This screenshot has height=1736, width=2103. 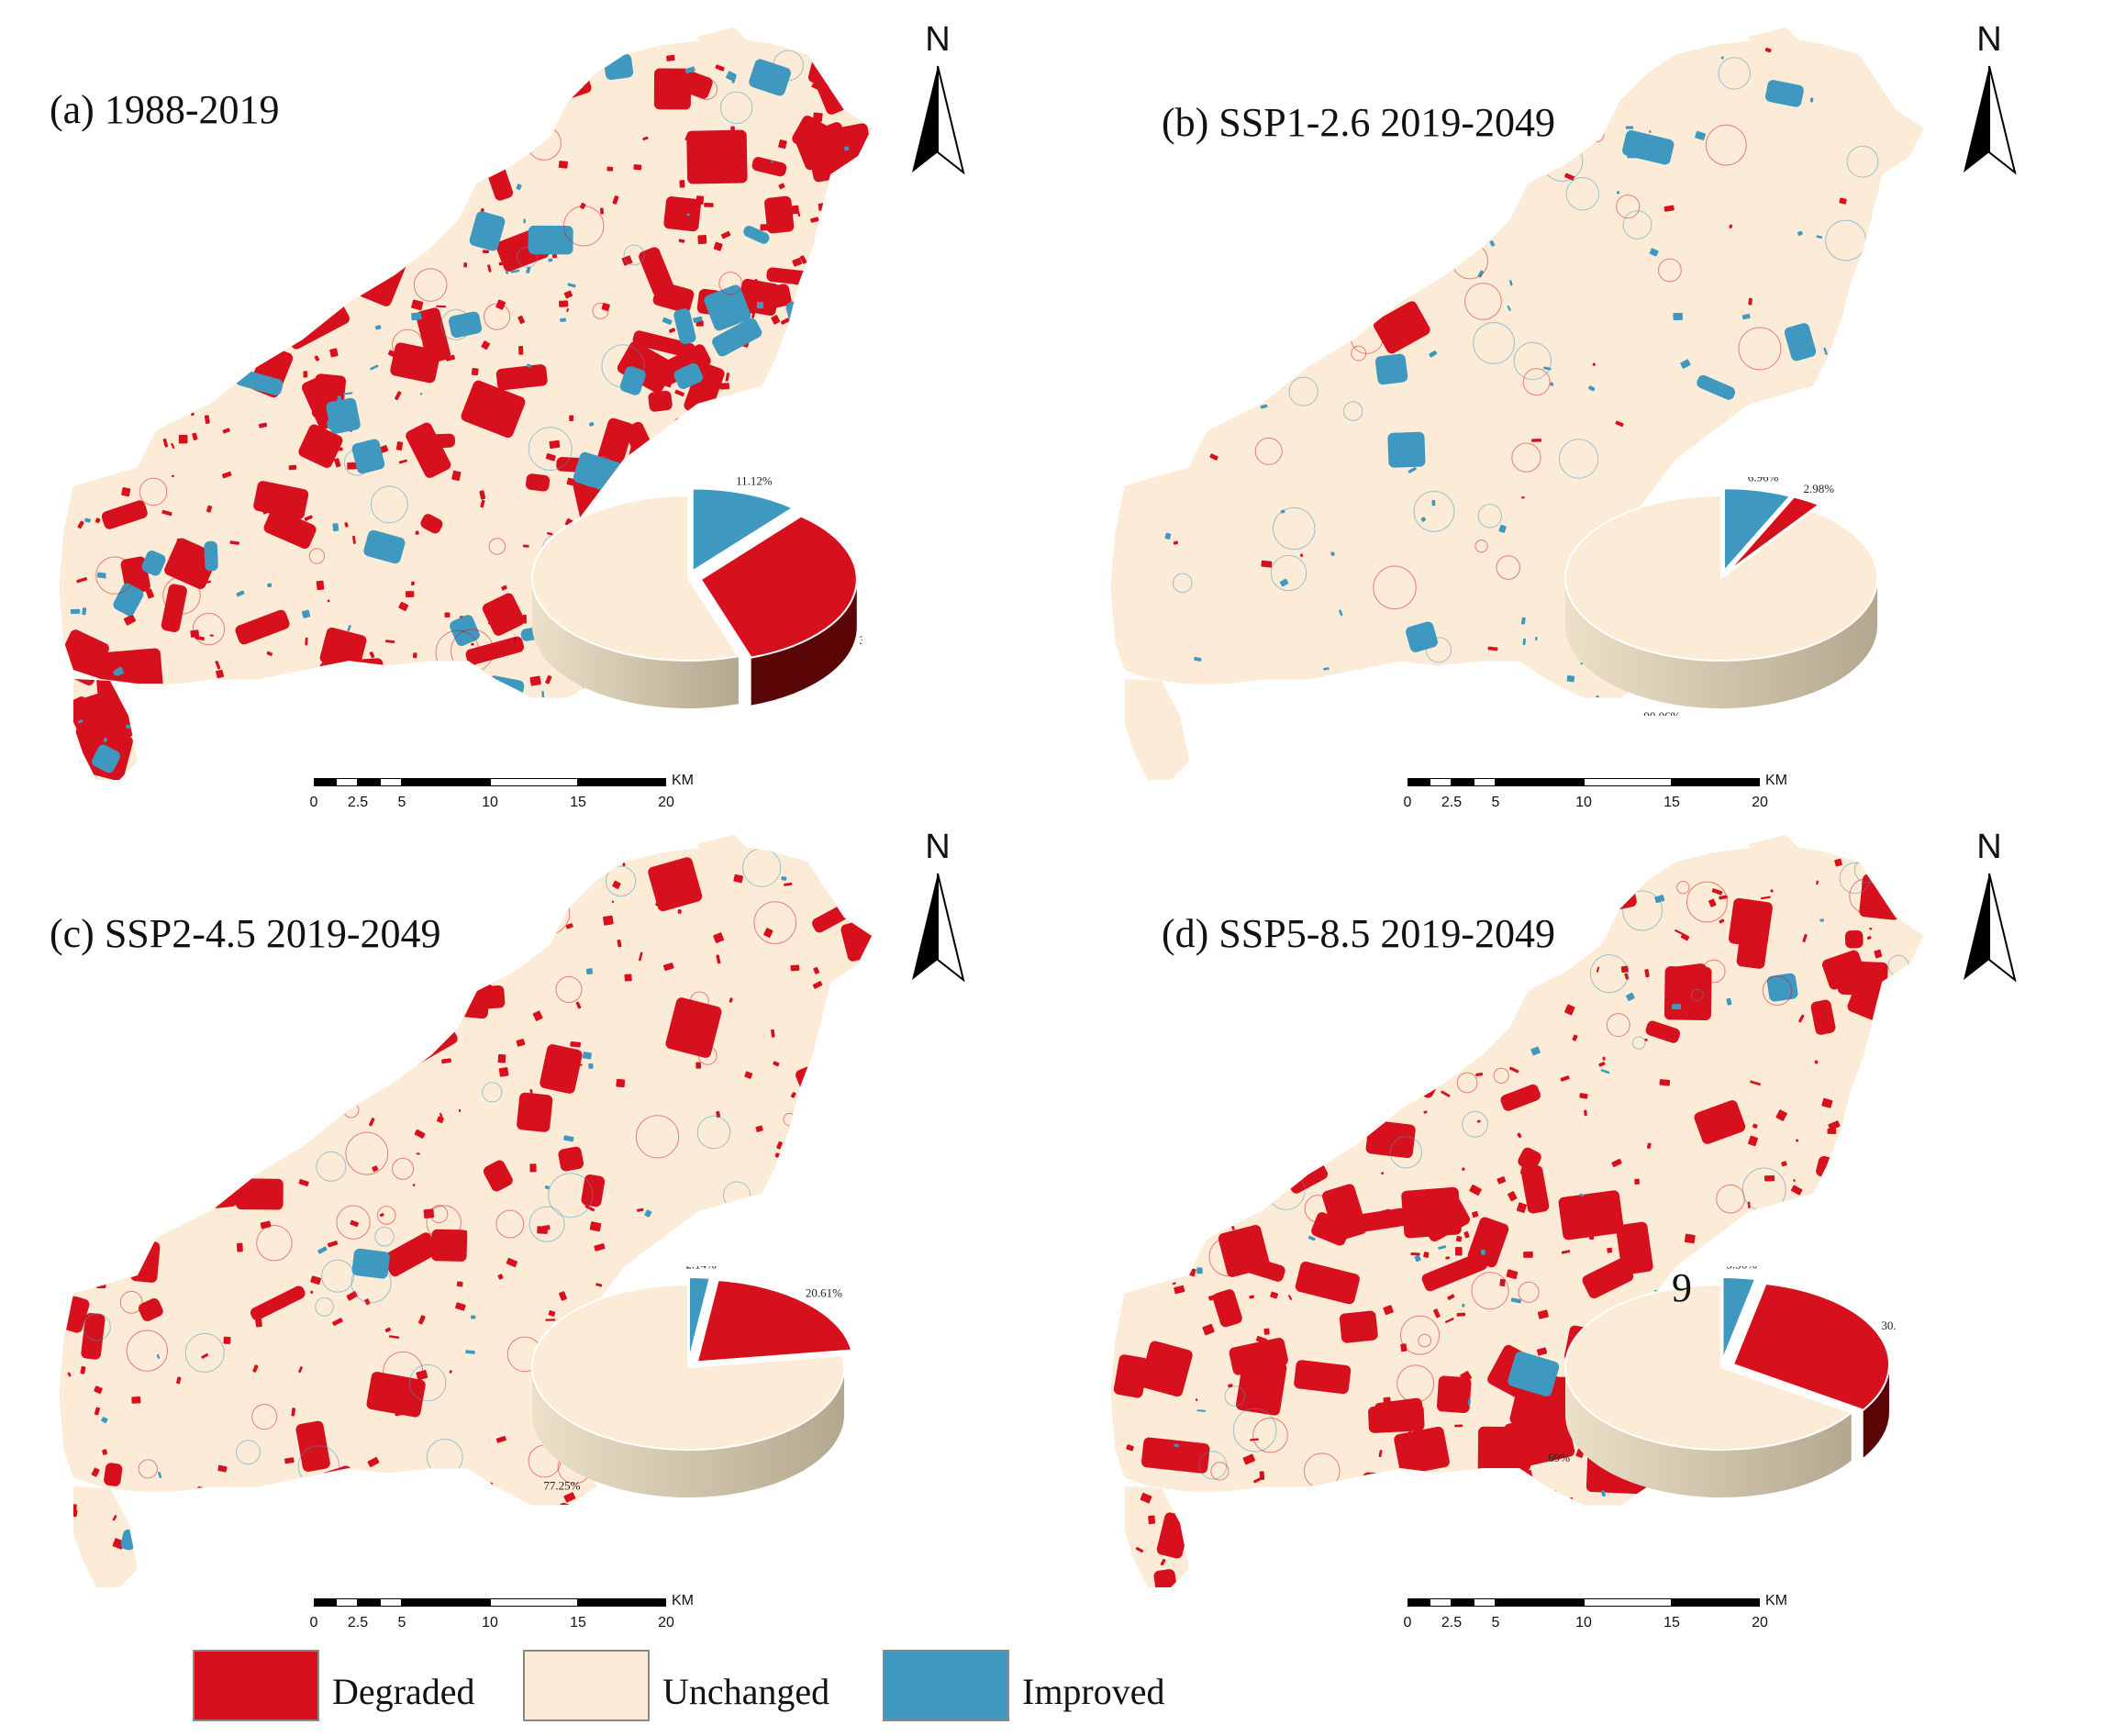 I want to click on pie-side-degraded, so click(x=1876, y=1411).